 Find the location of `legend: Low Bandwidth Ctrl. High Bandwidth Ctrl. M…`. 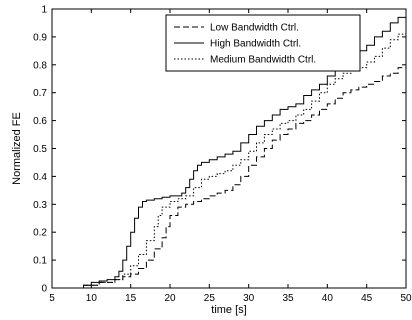

legend: Low Bandwidth Ctrl. High Bandwidth Ctrl. M… is located at coordinates (263, 43).